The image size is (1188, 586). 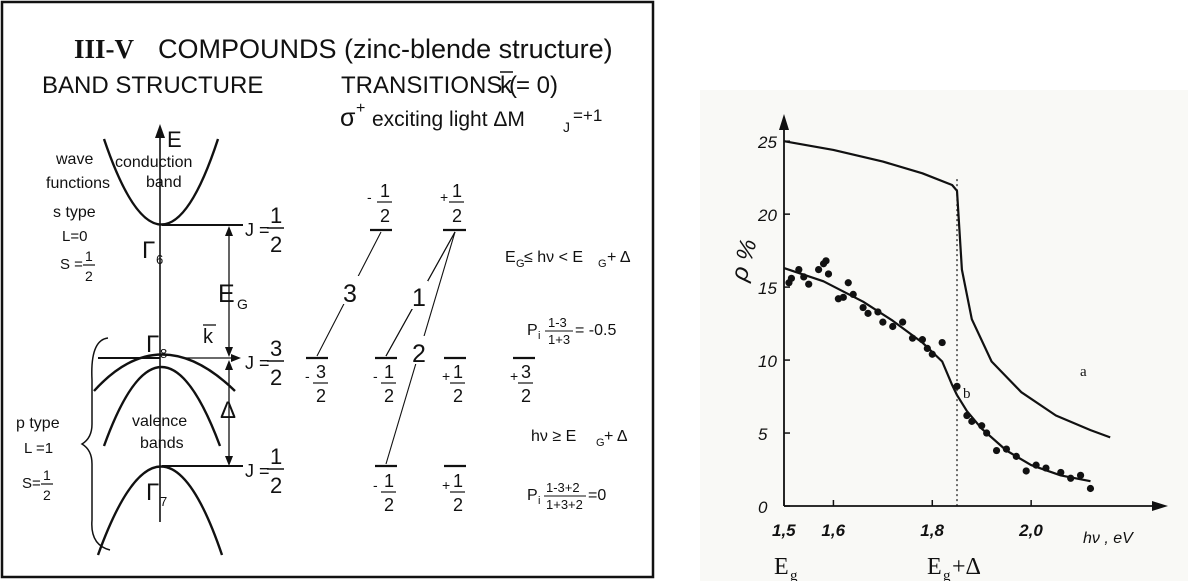 I want to click on val-state-p32-den: 2, so click(x=526, y=396).